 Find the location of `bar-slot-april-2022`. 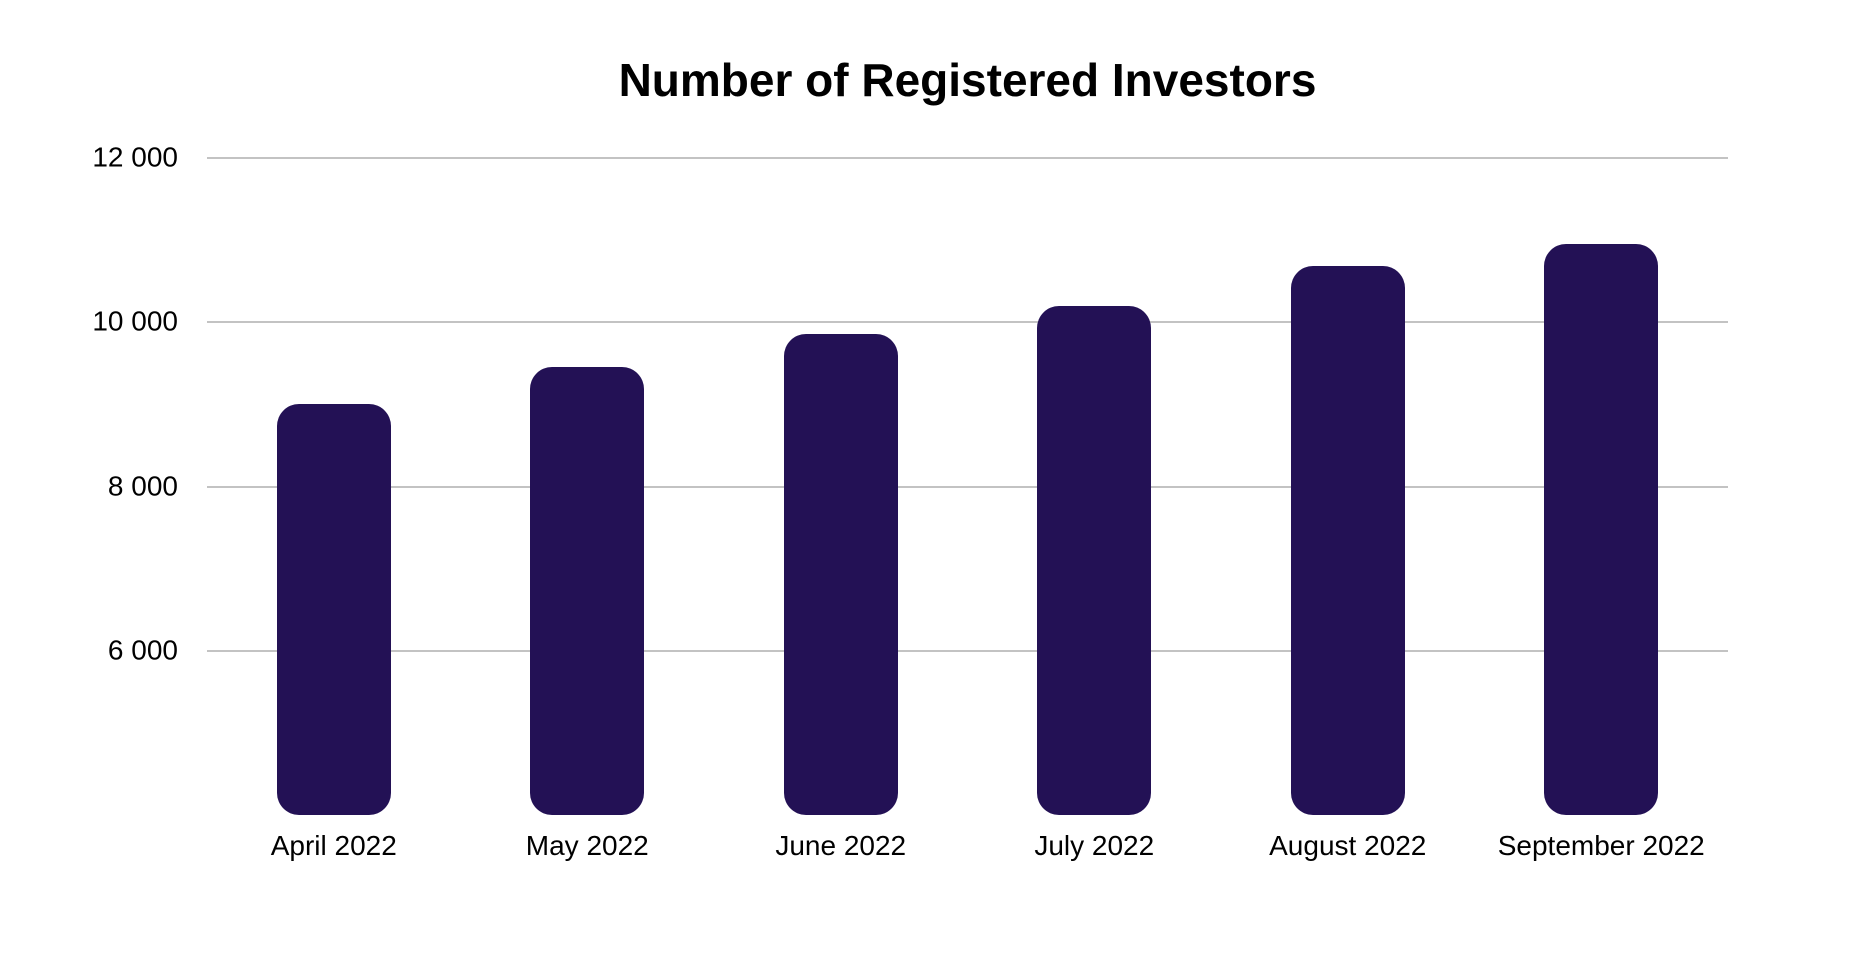

bar-slot-april-2022 is located at coordinates (334, 486).